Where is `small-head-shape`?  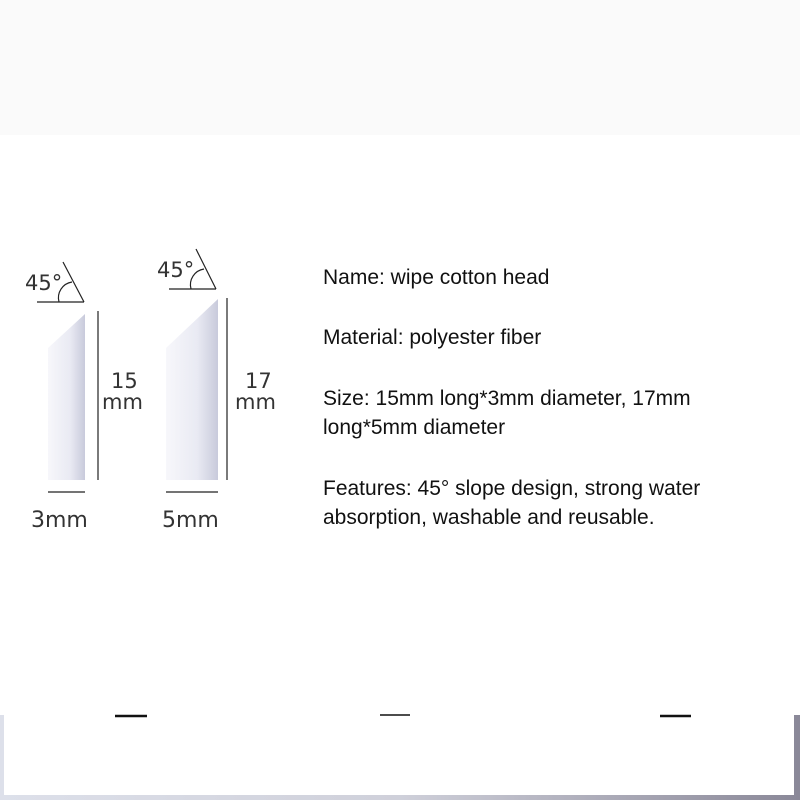
small-head-shape is located at coordinates (66, 397).